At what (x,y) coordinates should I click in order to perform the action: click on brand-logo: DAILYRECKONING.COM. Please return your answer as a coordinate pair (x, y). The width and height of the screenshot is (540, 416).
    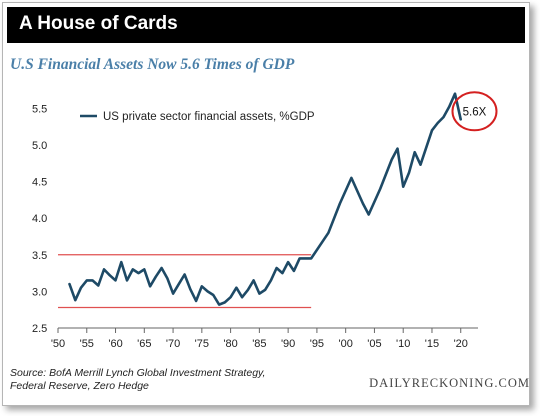
    Looking at the image, I should click on (449, 383).